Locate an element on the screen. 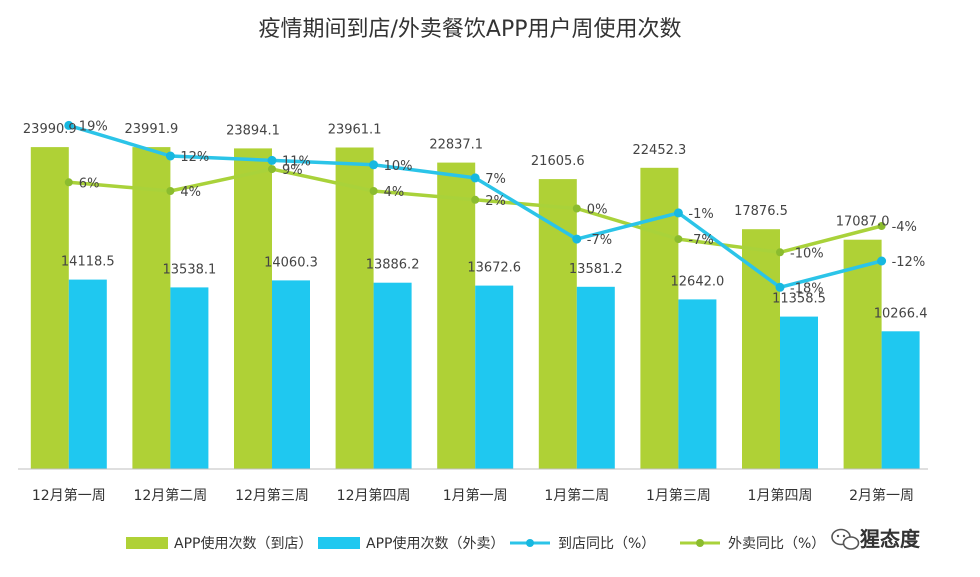 The height and width of the screenshot is (577, 980). pct-label-waimai-9: -4% is located at coordinates (904, 227).